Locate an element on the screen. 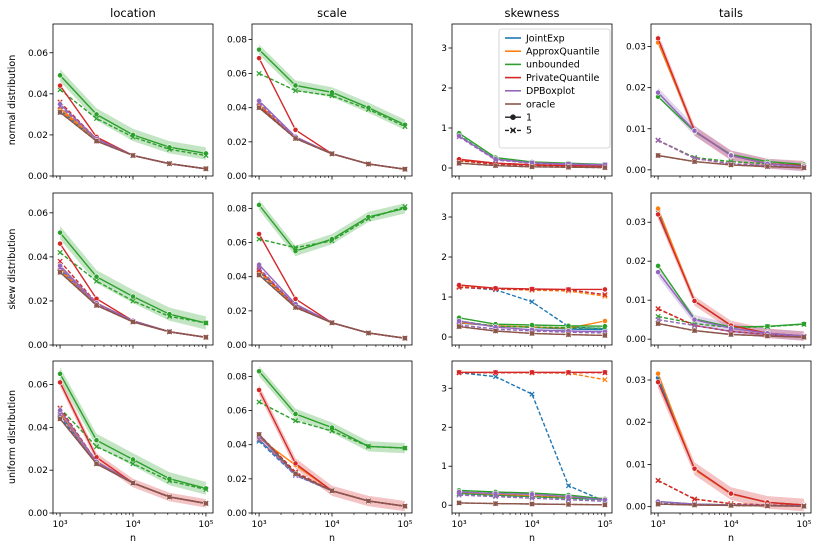 The image size is (830, 554). panel-r2-c1: 0.00 0.02 0.04 0.06 0.08 10³ 10⁴ 10⁵ n is located at coordinates (320, 452).